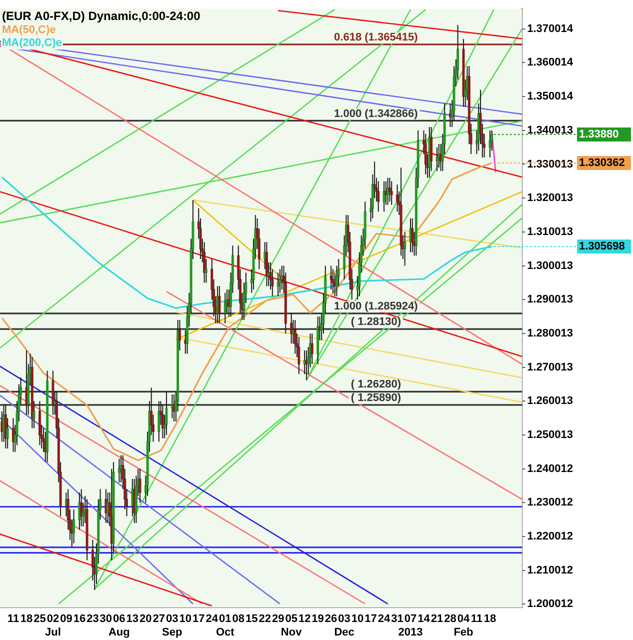  What do you see at coordinates (602, 163) in the screenshot?
I see `annotation: 1.330362` at bounding box center [602, 163].